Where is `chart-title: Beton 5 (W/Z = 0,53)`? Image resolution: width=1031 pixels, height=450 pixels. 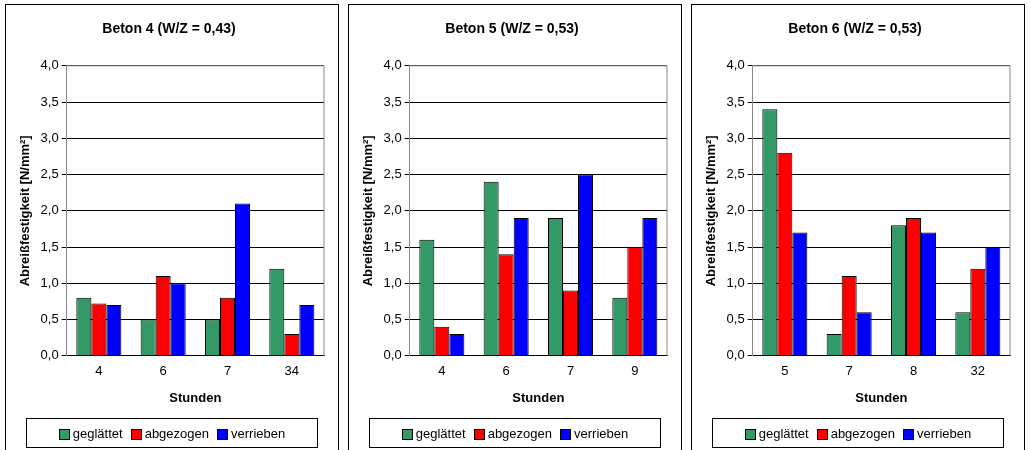 chart-title: Beton 5 (W/Z = 0,53) is located at coordinates (512, 28).